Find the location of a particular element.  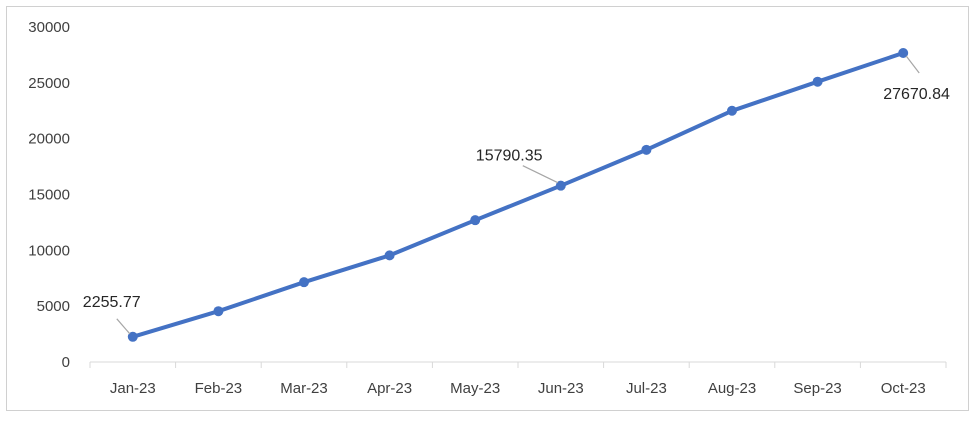

x-tick-label: Aug-23 is located at coordinates (732, 388).